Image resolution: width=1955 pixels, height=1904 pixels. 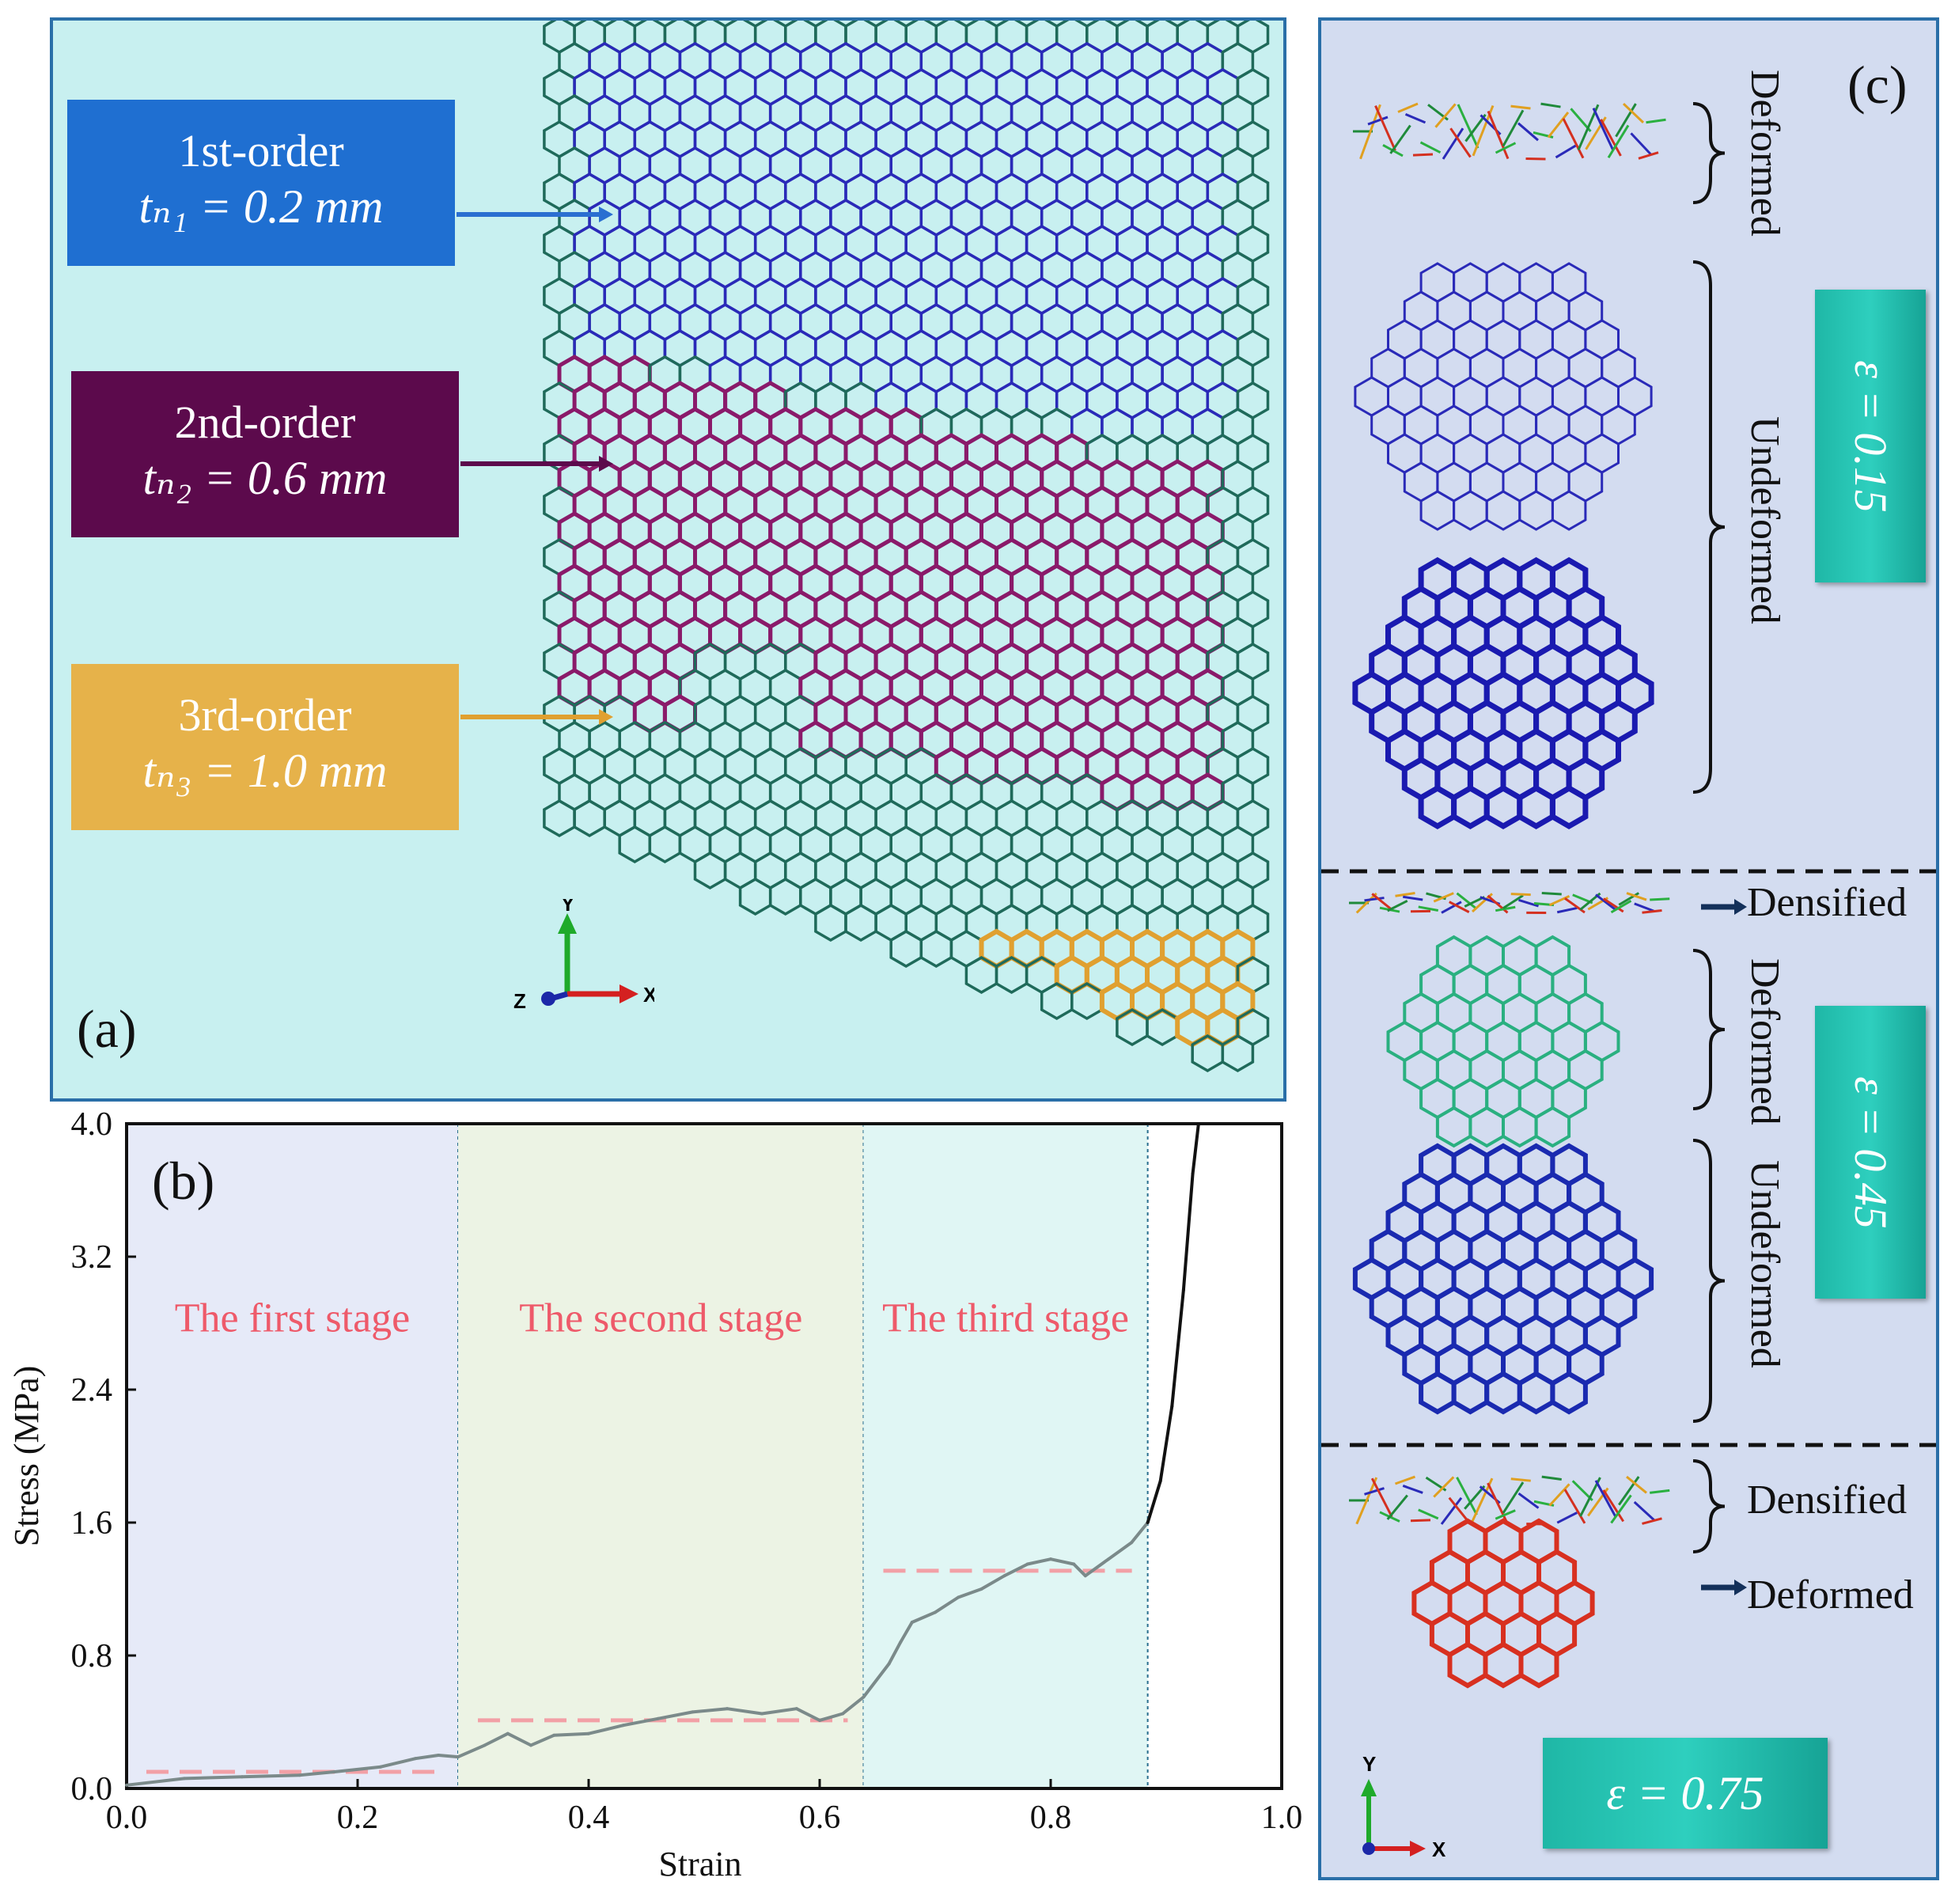 What do you see at coordinates (92, 1656) in the screenshot?
I see `y-tick-label: 0.8` at bounding box center [92, 1656].